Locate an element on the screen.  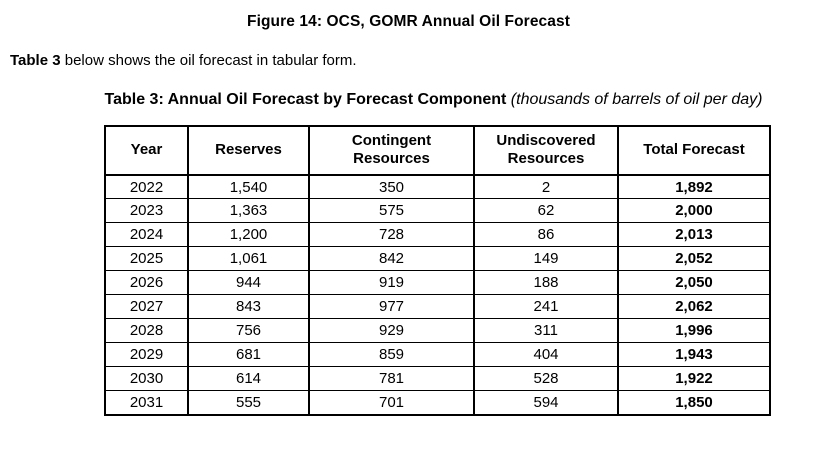
table-row: 2023 1,363 575 62 2,000 is located at coordinates (437, 211).